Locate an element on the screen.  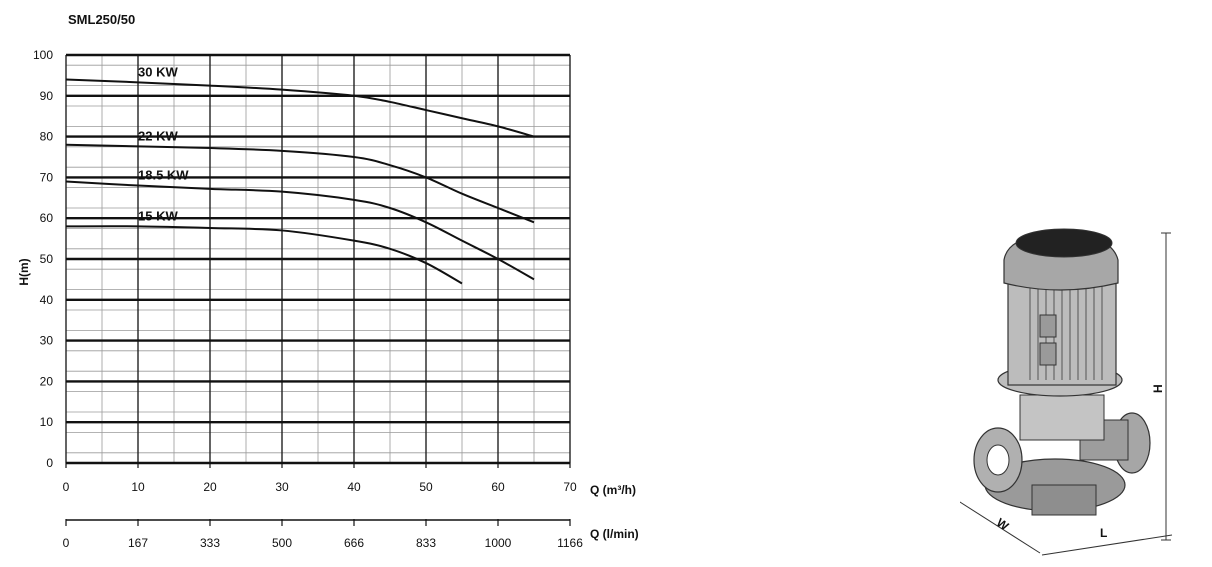
y-tick-label: 10 is located at coordinates (47, 422).